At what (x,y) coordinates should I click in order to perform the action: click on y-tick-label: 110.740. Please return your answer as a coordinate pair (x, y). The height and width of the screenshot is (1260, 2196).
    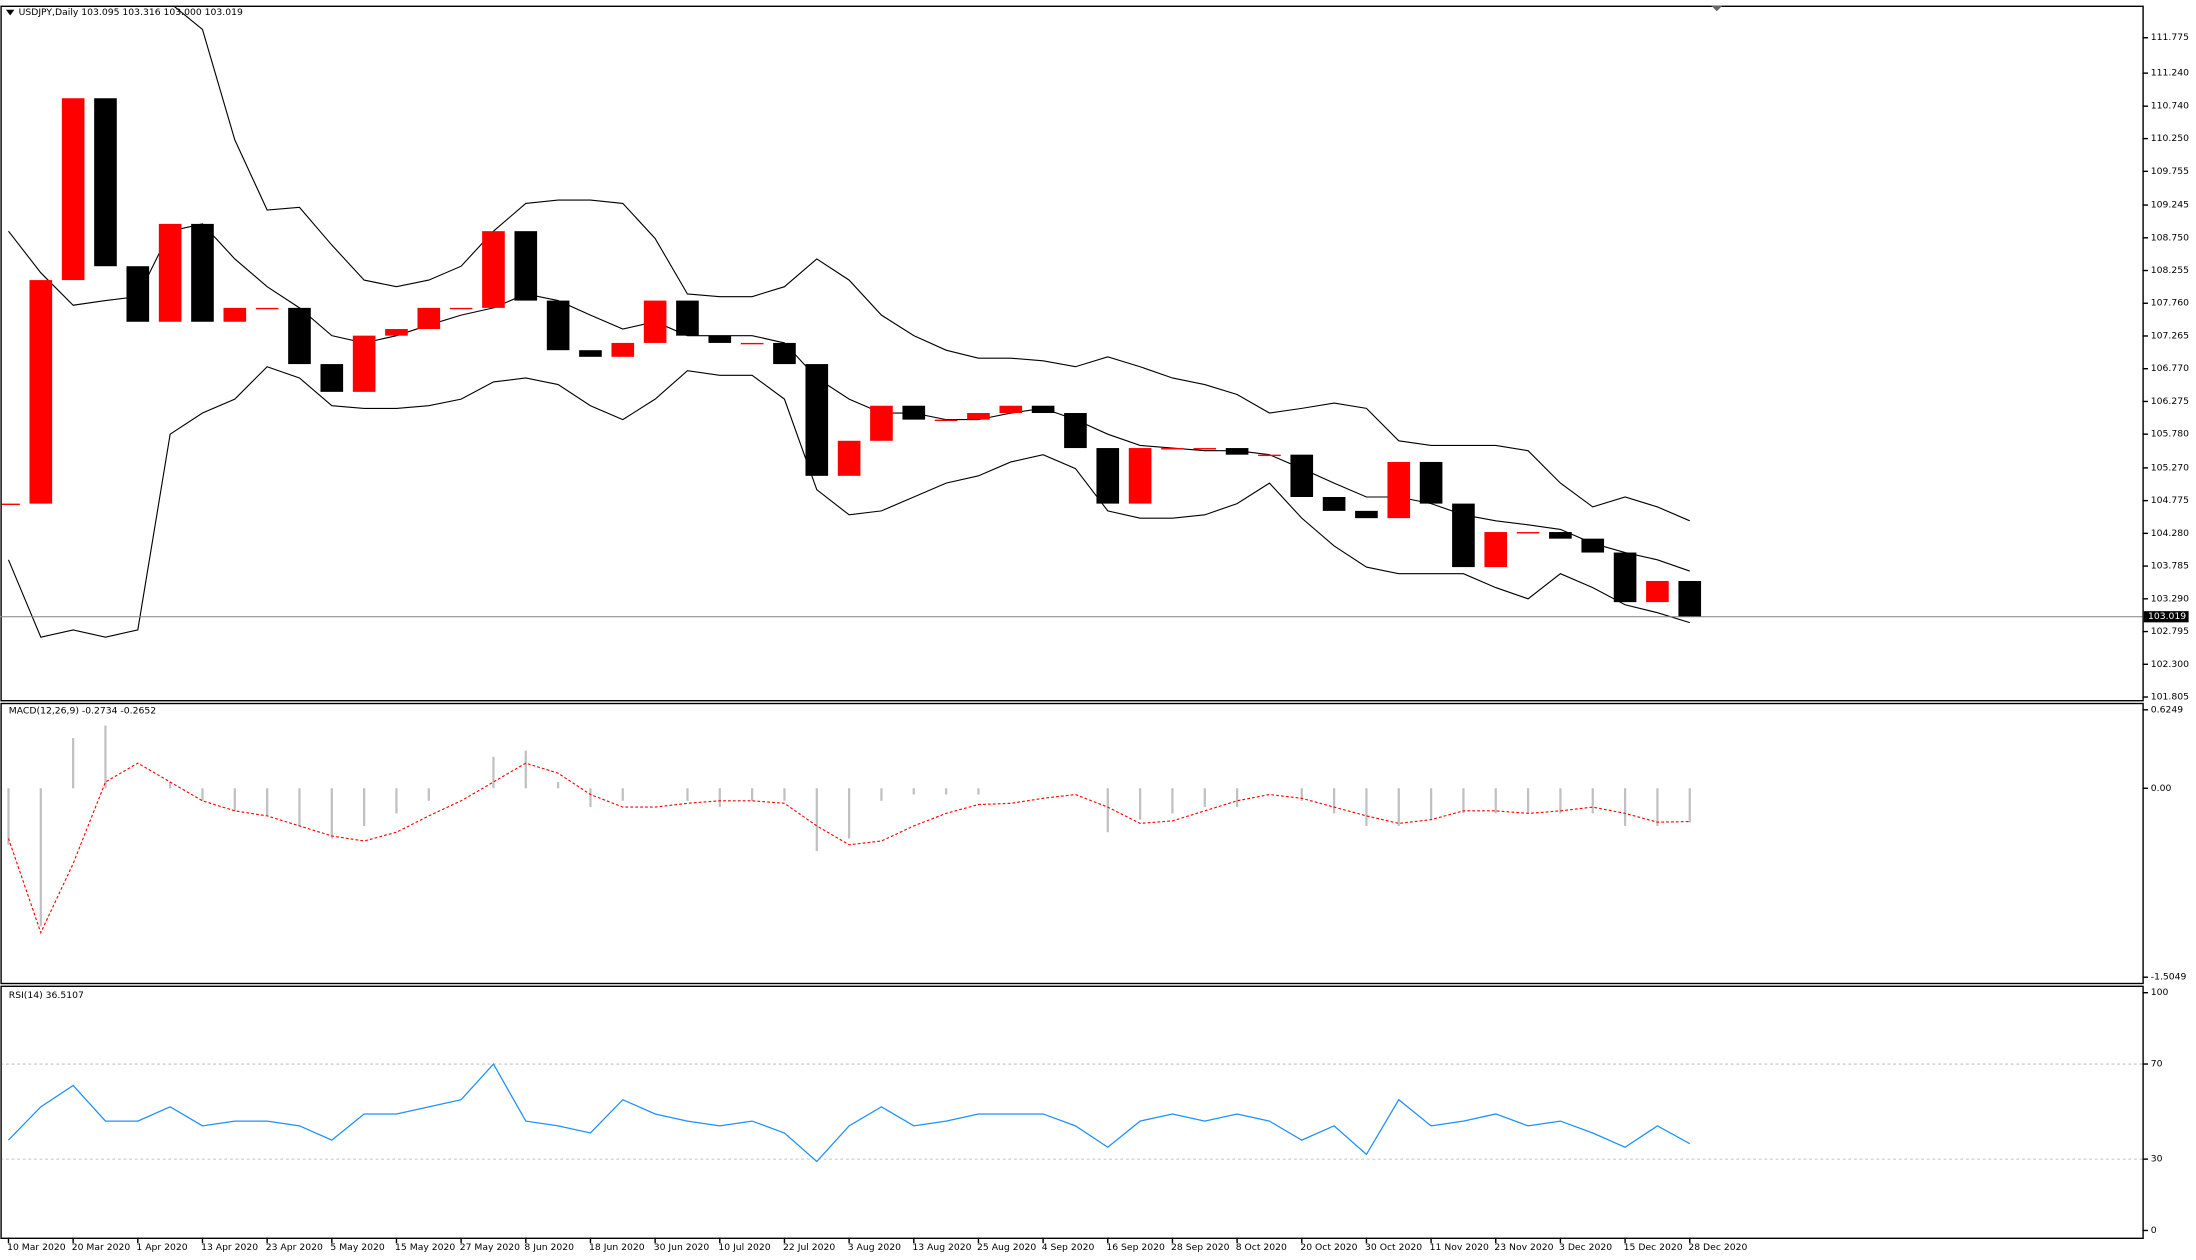
    Looking at the image, I should click on (2170, 106).